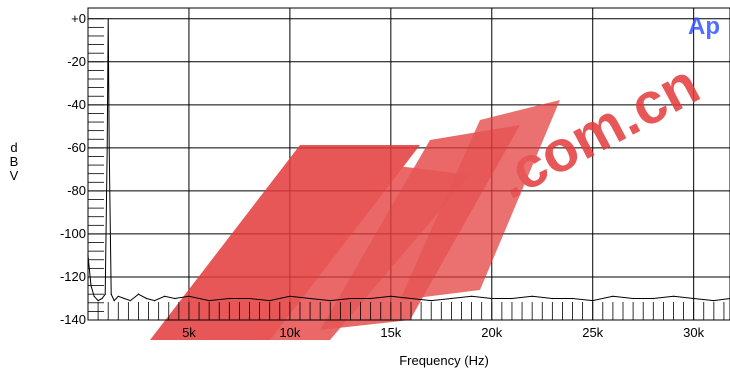  Describe the element at coordinates (491, 332) in the screenshot. I see `x-tick-label: 20k` at that location.